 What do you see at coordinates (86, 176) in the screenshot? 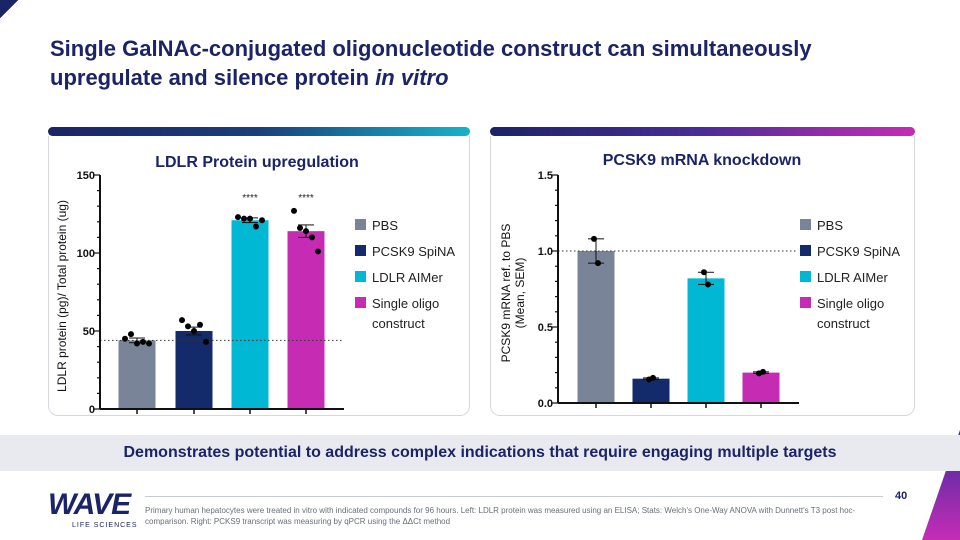
I see `y-tick-label: 150` at bounding box center [86, 176].